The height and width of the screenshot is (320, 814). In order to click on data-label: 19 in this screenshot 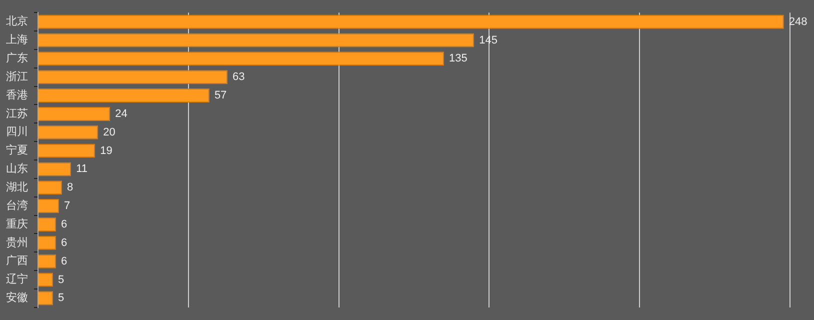, I will do `click(106, 150)`.